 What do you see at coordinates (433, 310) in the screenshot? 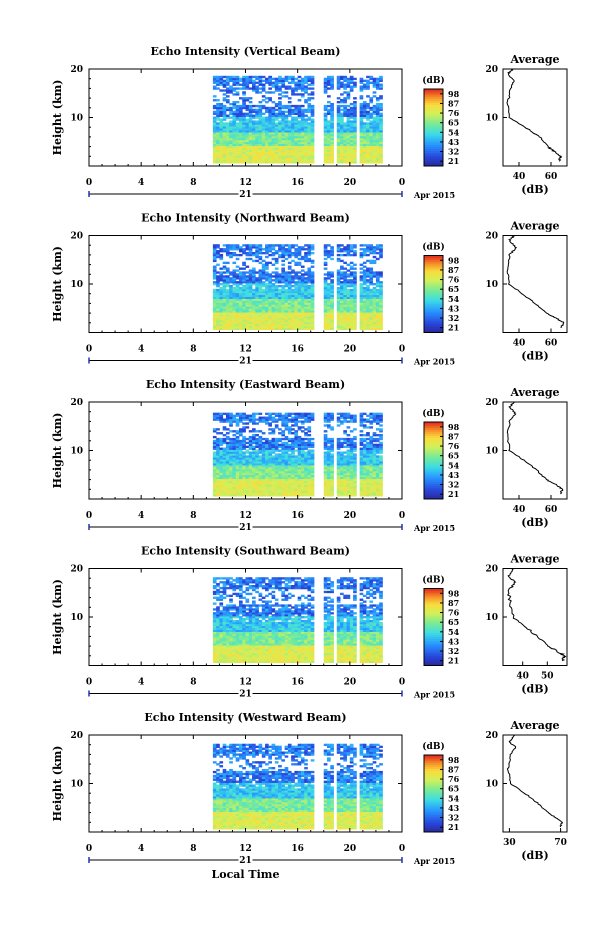
I see `colorbar-segment` at bounding box center [433, 310].